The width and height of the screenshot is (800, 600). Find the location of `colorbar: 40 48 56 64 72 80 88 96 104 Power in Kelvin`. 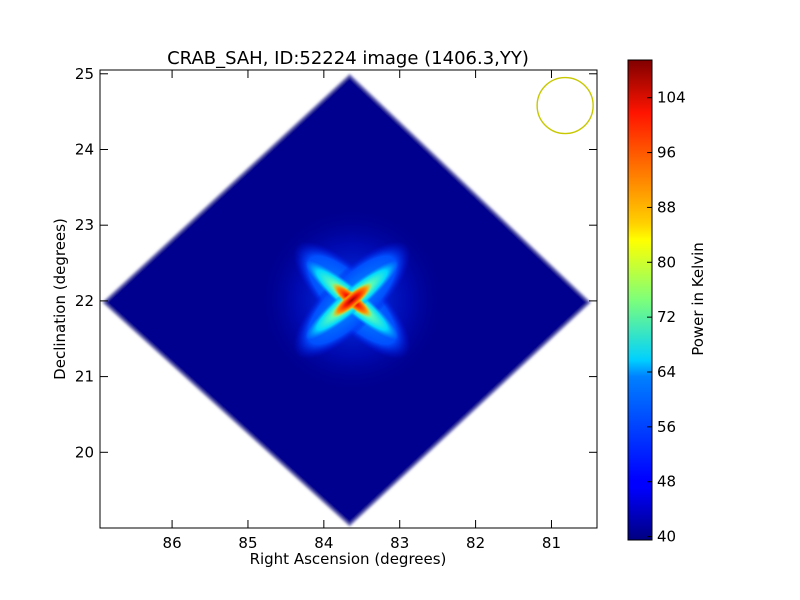

colorbar: 40 48 56 64 72 80 88 96 104 Power in Kelvin is located at coordinates (667, 302).